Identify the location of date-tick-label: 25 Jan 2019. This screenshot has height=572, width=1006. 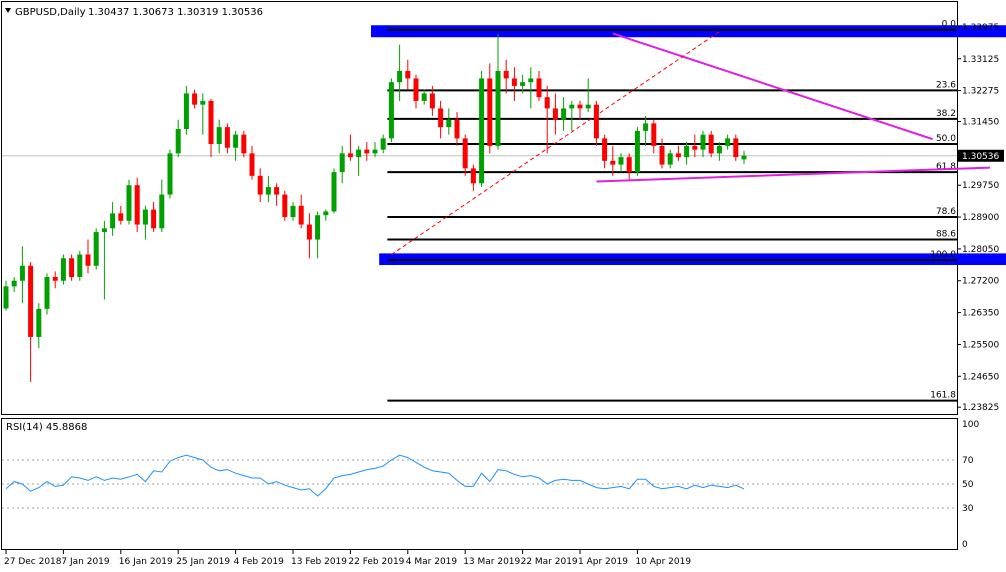
(203, 562).